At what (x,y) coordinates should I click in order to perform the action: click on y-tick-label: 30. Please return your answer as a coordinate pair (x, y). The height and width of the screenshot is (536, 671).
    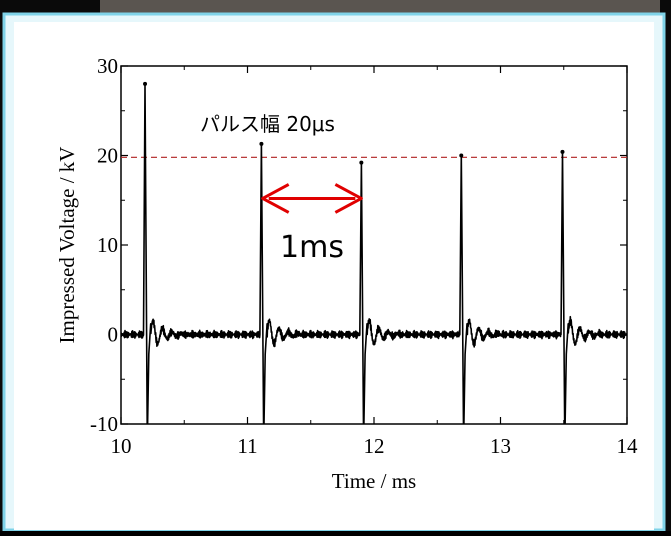
    Looking at the image, I should click on (107, 66).